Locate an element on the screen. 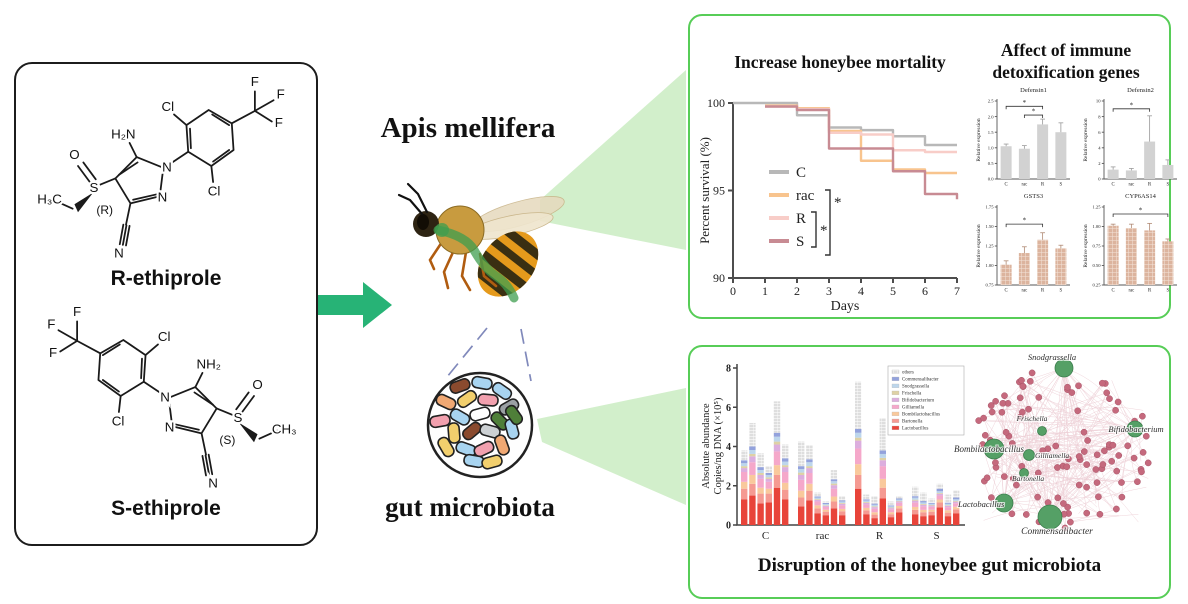  svg-text: 1.75 is located at coordinates (989, 207).